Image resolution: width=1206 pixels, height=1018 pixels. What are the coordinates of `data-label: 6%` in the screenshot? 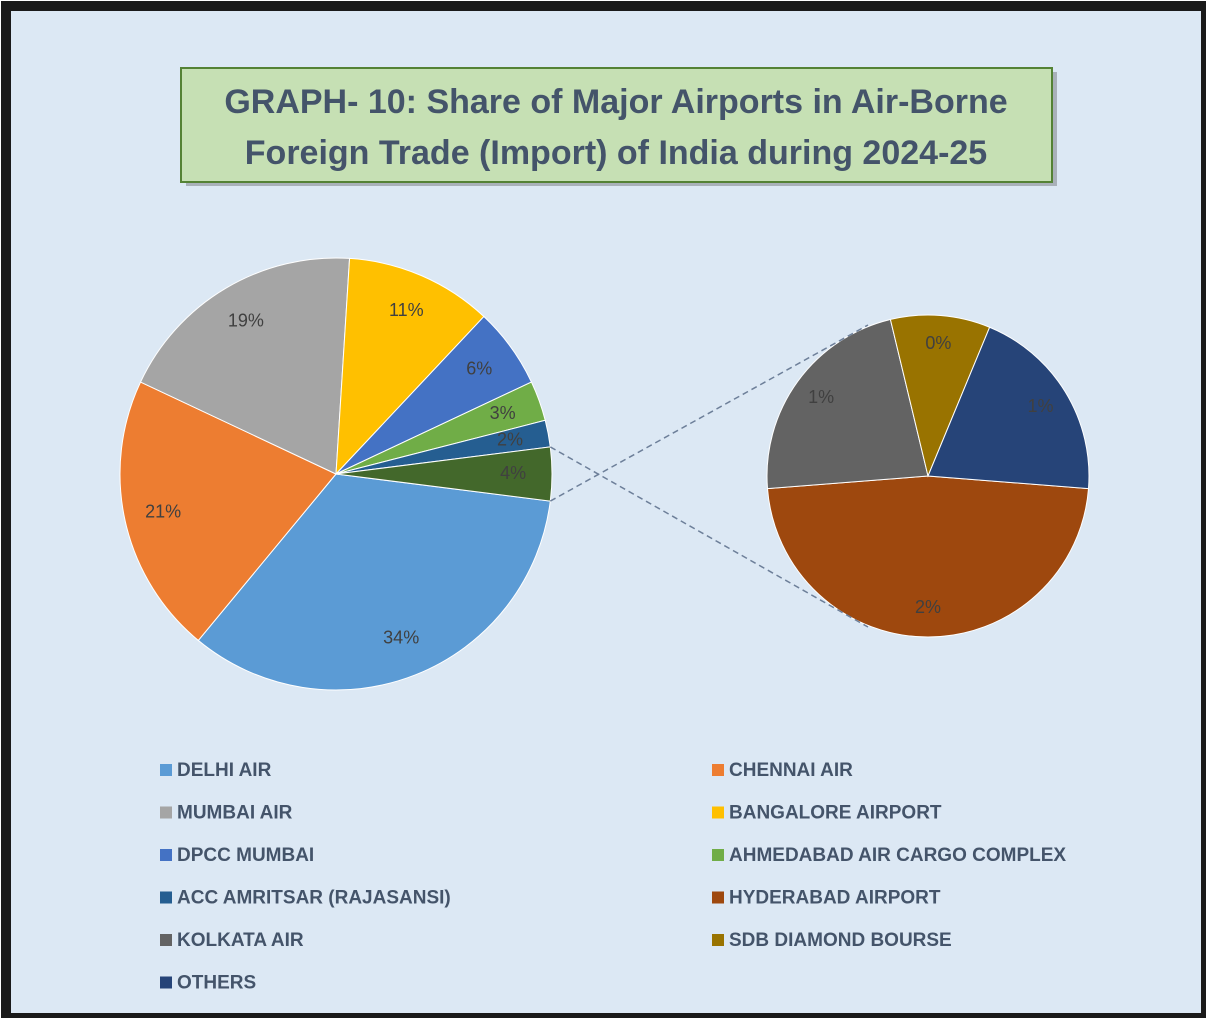 It's located at (479, 369).